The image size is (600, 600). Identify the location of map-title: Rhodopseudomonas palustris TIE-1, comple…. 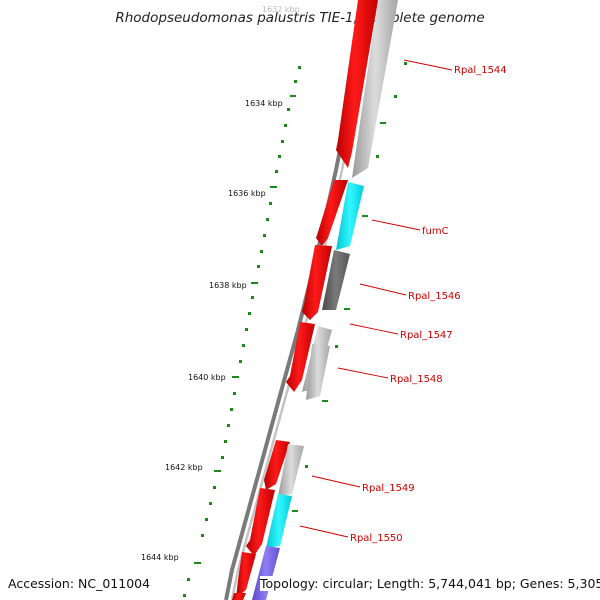
(299, 18).